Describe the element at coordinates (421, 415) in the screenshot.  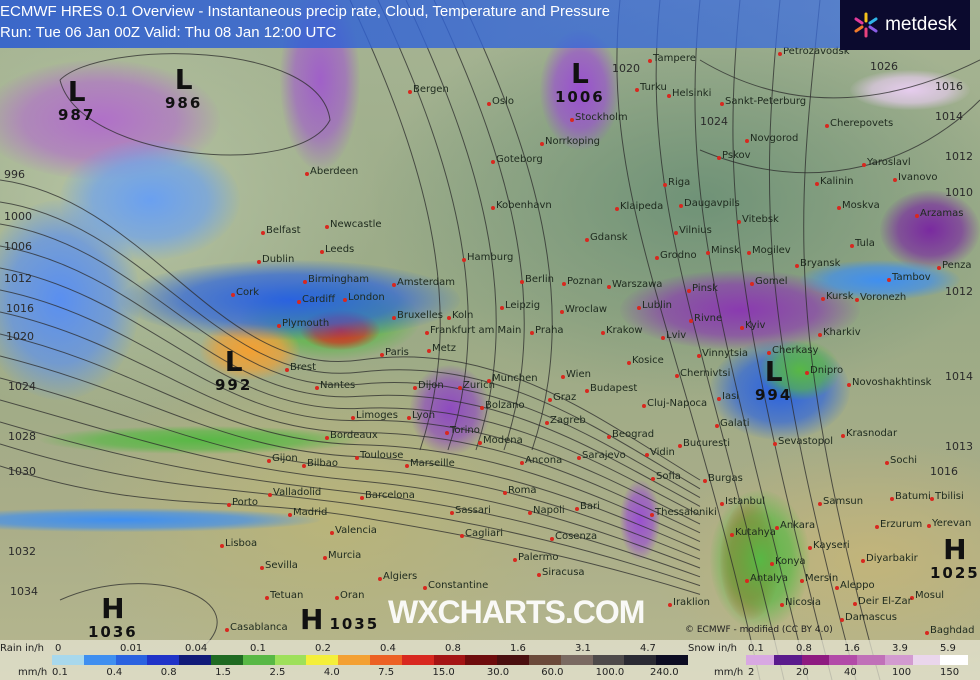
I see `city-label: Lyon` at that location.